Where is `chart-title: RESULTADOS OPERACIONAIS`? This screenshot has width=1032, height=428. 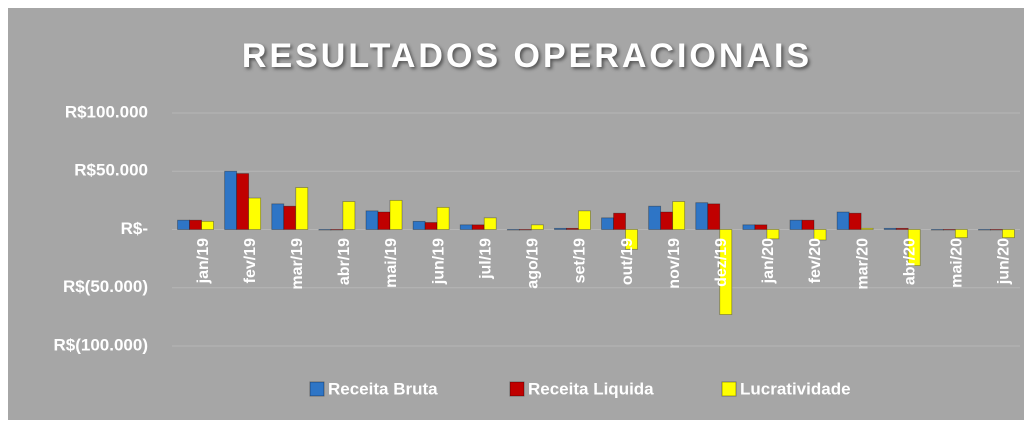 chart-title: RESULTADOS OPERACIONAIS is located at coordinates (527, 56).